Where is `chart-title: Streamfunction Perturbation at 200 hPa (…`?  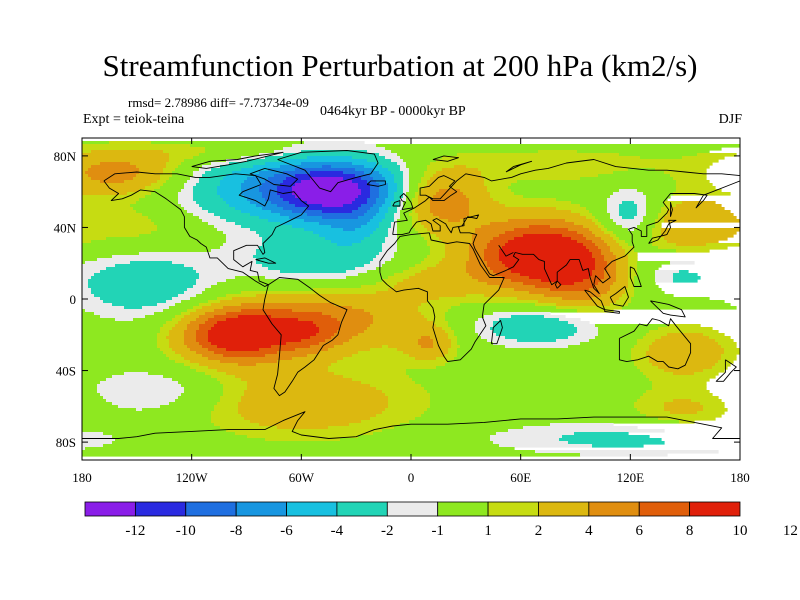 chart-title: Streamfunction Perturbation at 200 hPa (… is located at coordinates (400, 65).